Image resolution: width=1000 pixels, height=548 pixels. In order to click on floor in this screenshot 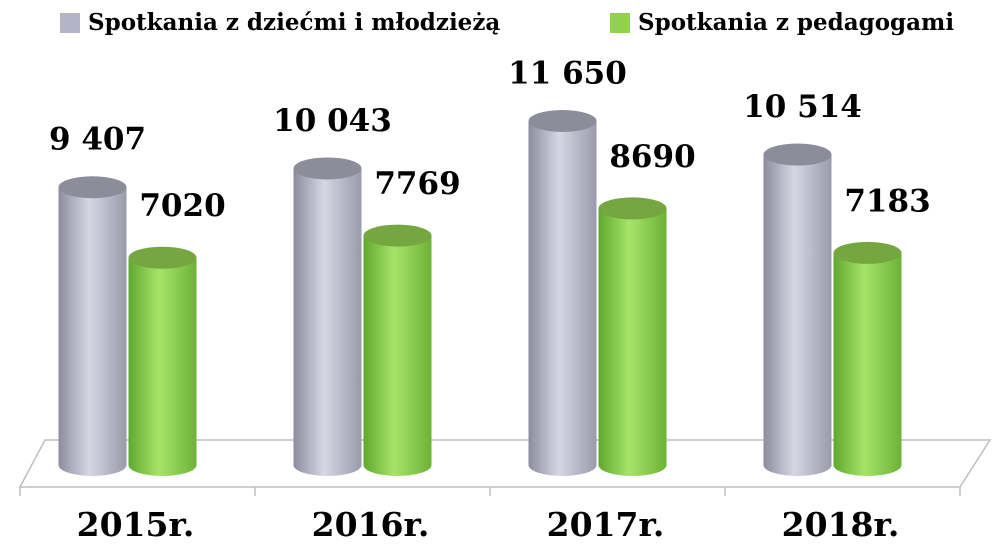, I will do `click(505, 467)`.